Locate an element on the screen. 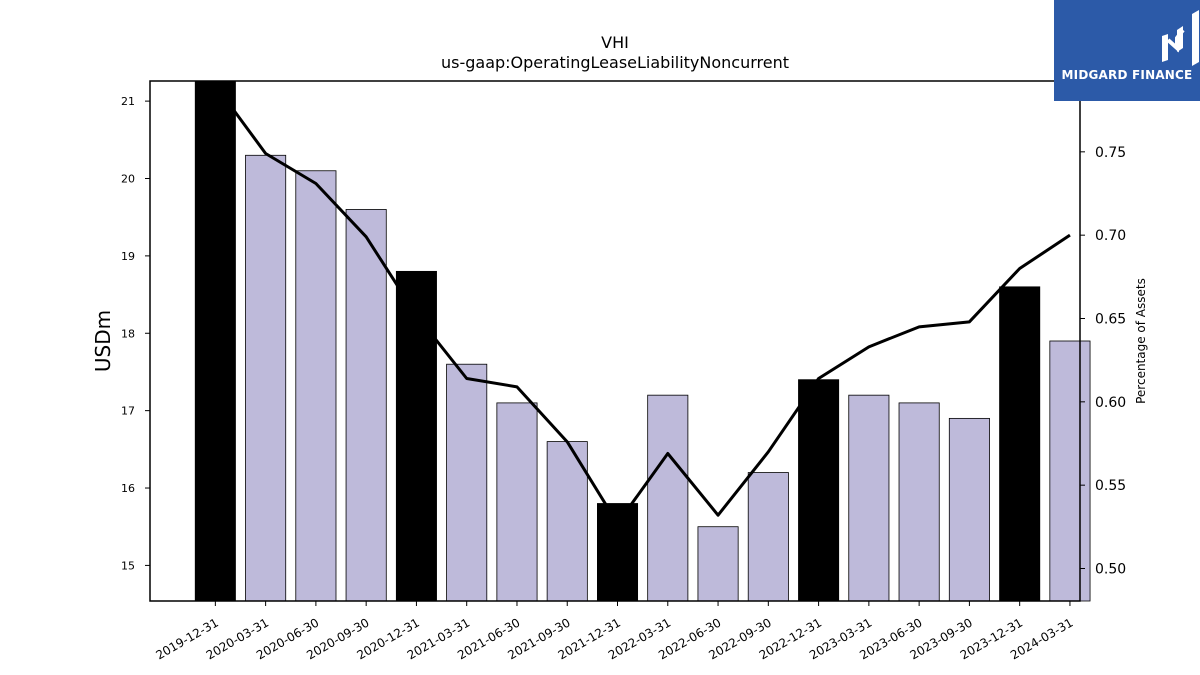 This screenshot has height=675, width=1200. y-tick-label: 17 is located at coordinates (128, 411).